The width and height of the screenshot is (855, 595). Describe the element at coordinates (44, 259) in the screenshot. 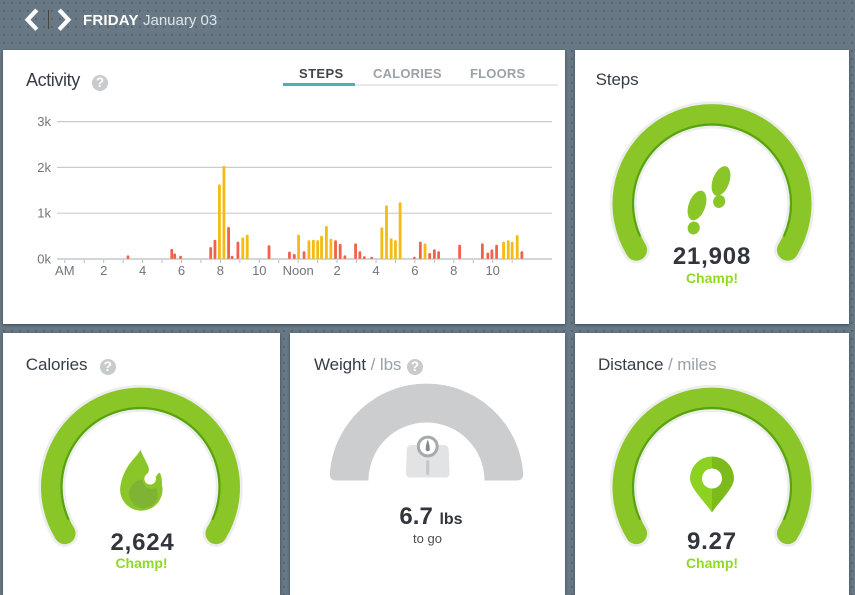

I see `svg-text: 0k` at that location.